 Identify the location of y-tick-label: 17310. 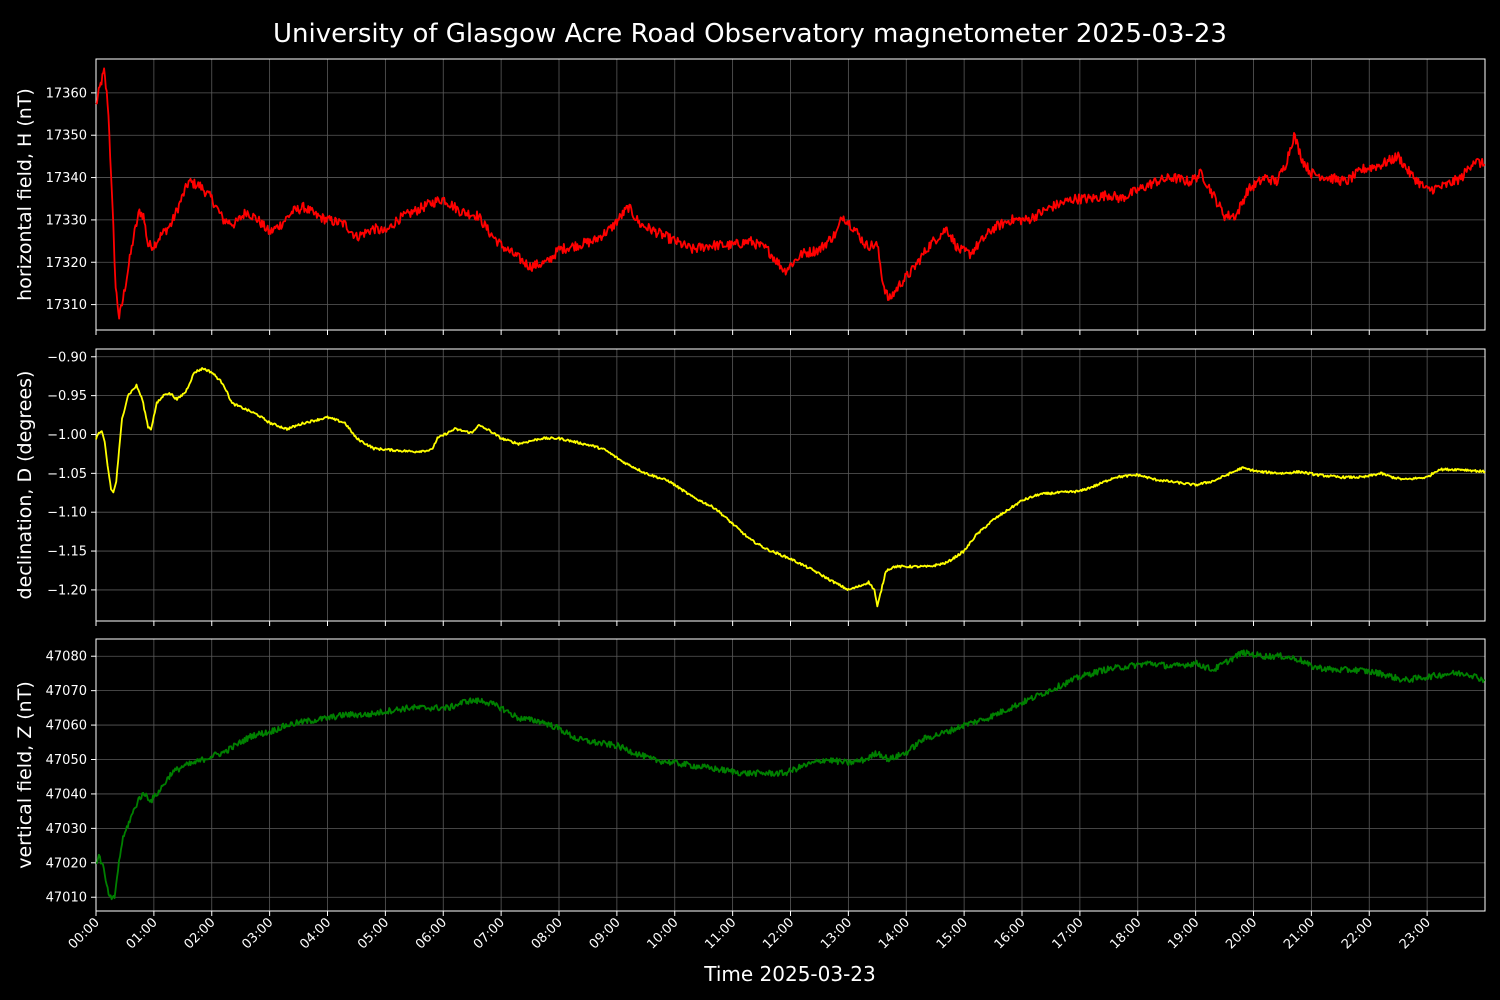
(66, 305).